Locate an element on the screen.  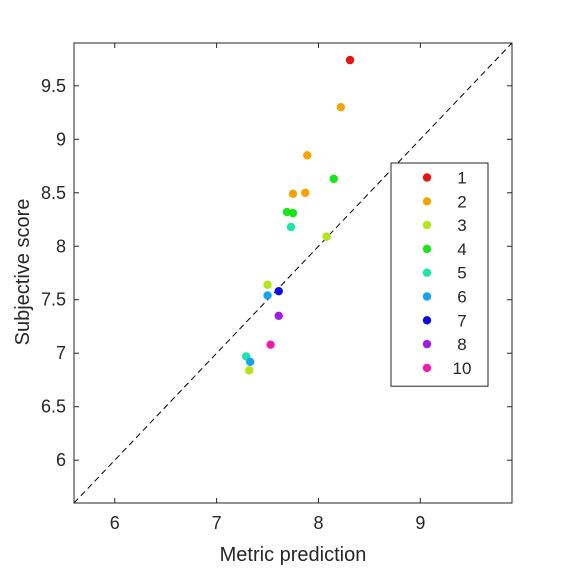
legend-box is located at coordinates (439, 274).